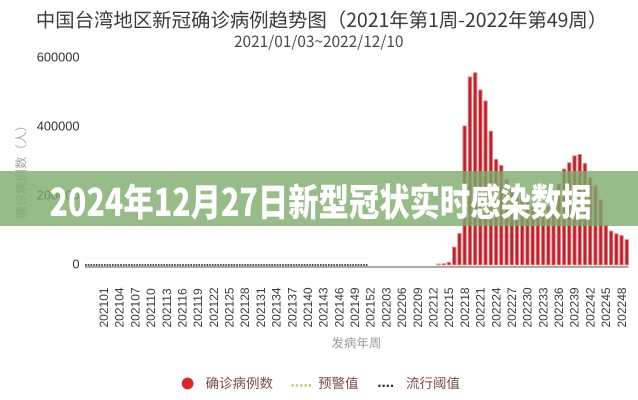 This screenshot has width=638, height=400. I want to click on svg-text: 202230, so click(528, 307).